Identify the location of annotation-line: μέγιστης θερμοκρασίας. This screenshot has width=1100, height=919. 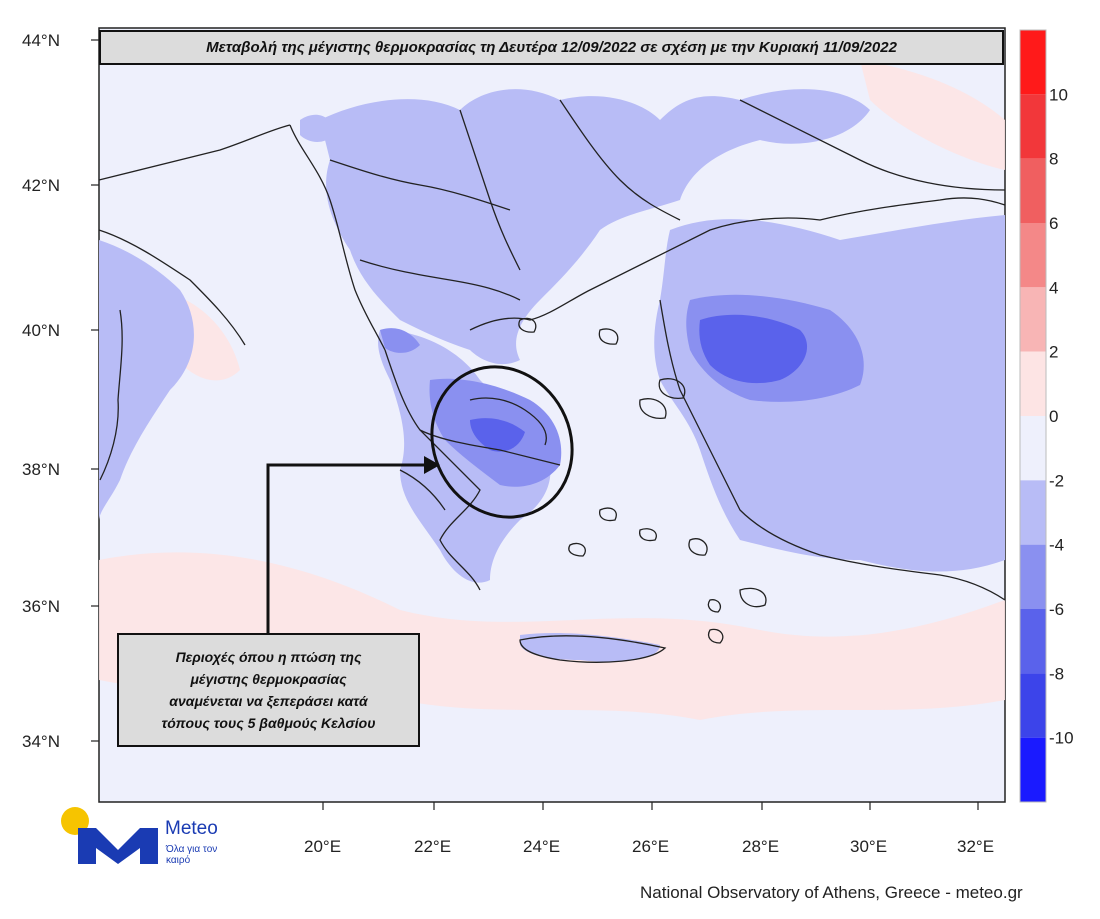
(268, 679).